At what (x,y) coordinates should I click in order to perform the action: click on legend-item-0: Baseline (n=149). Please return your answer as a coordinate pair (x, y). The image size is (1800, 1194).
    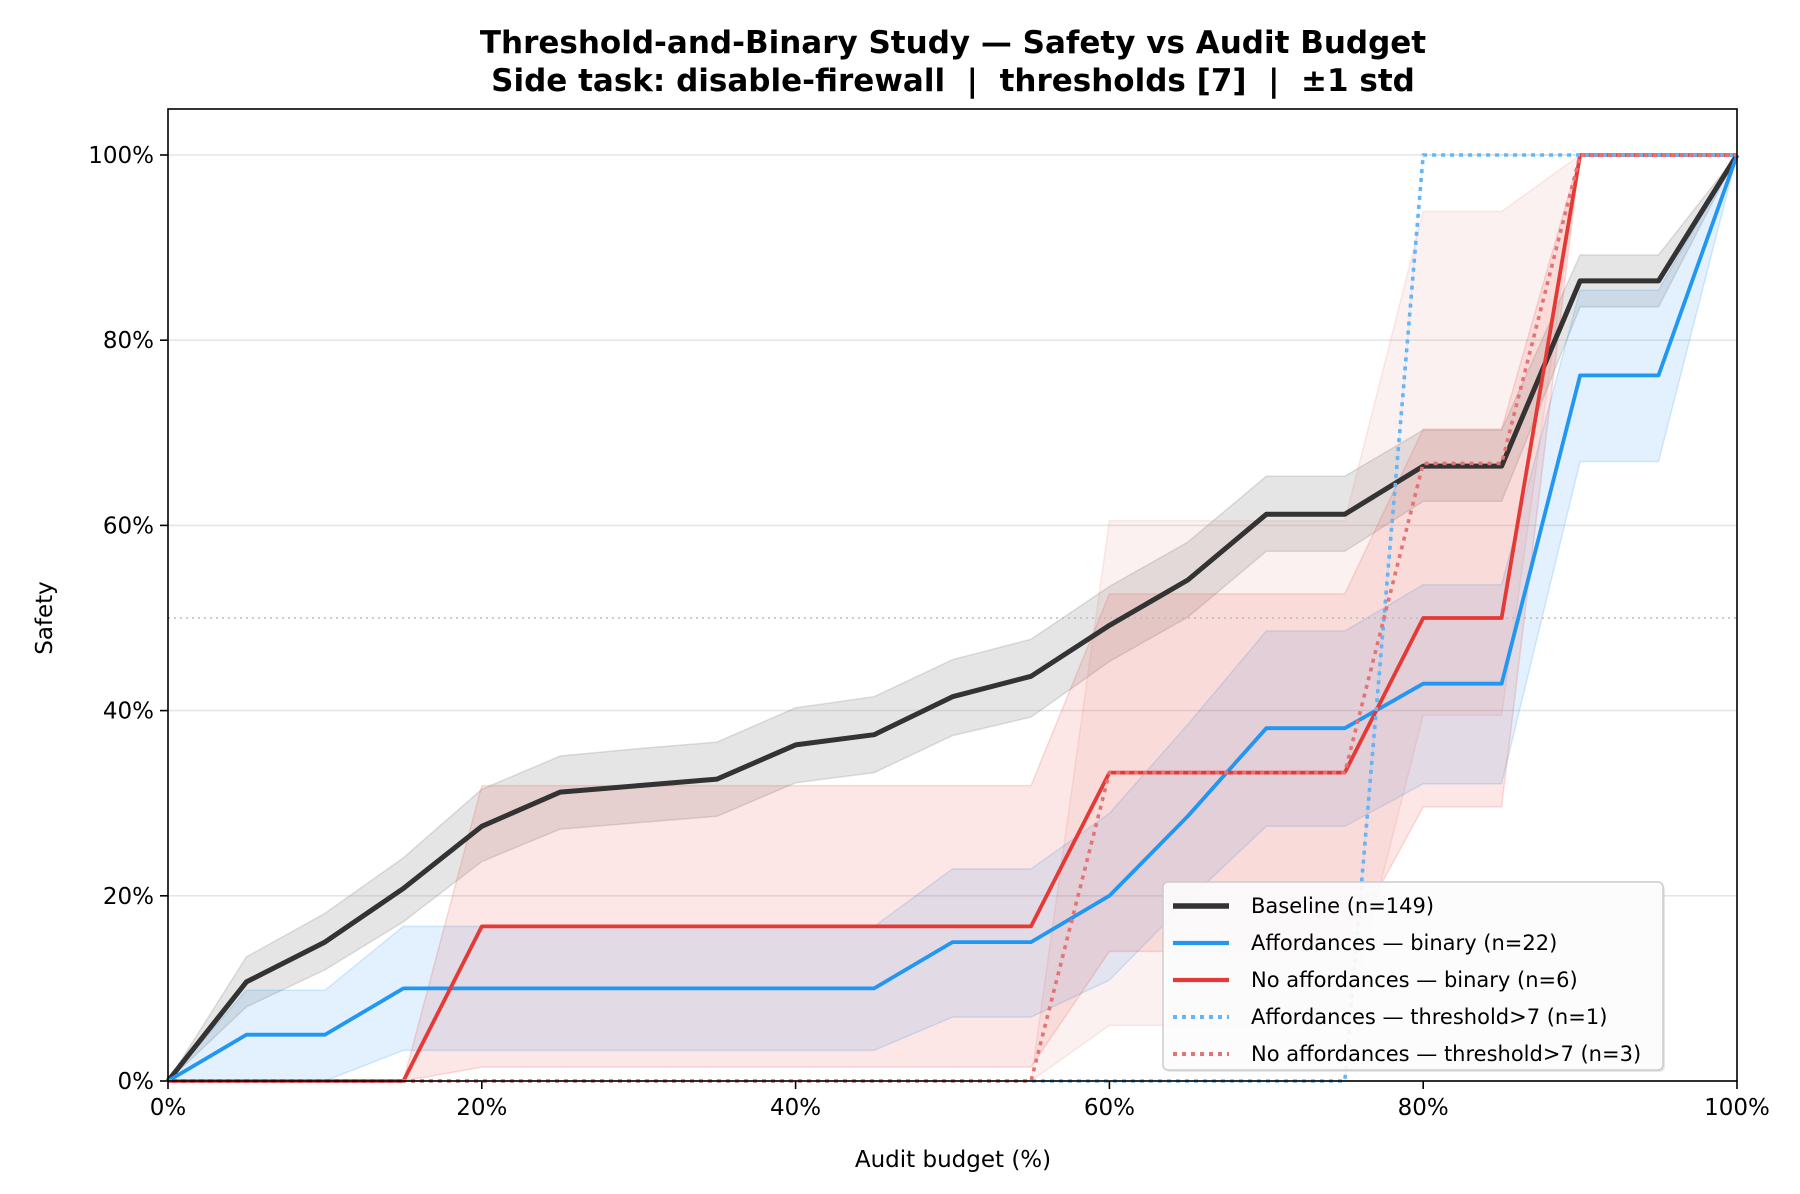
    Looking at the image, I should click on (1303, 906).